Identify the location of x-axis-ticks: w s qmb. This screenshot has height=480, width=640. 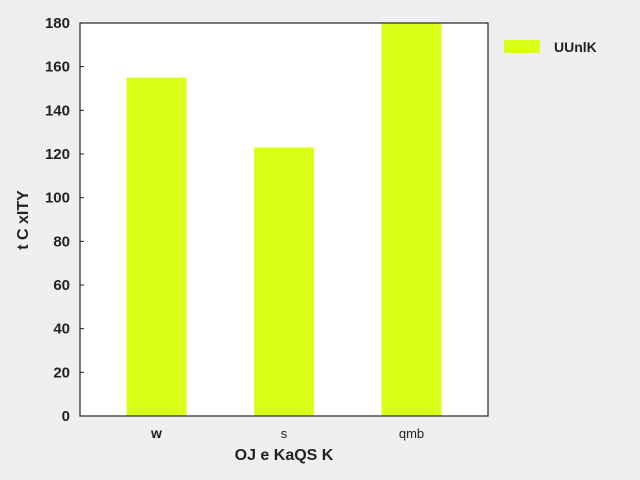
(287, 433).